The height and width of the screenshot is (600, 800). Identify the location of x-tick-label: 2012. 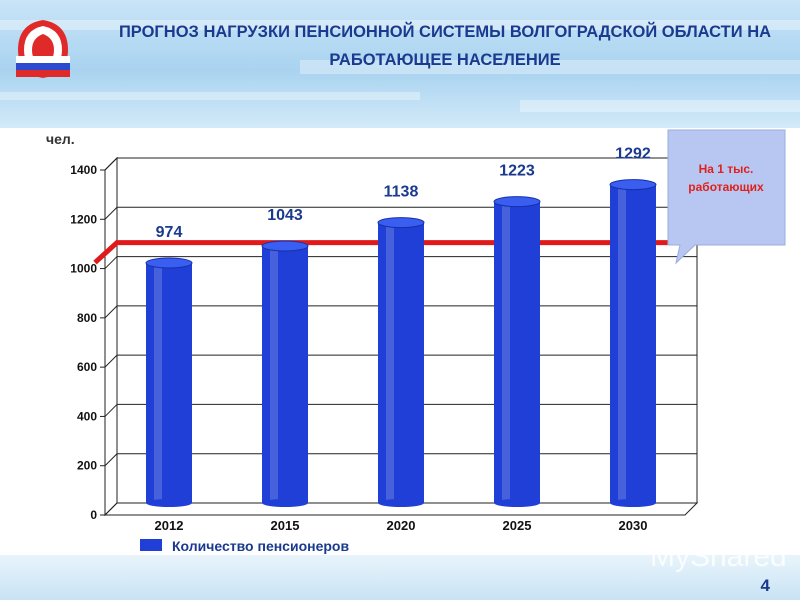
(169, 525).